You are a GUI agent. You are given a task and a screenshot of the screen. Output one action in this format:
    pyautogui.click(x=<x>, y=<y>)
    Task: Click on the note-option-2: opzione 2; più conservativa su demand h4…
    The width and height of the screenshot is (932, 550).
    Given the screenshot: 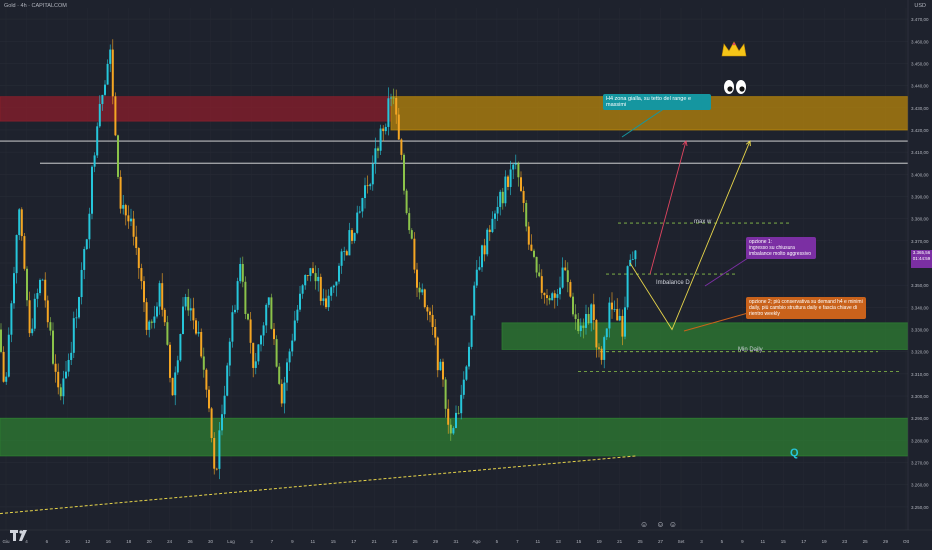 What is the action you would take?
    pyautogui.click(x=806, y=308)
    